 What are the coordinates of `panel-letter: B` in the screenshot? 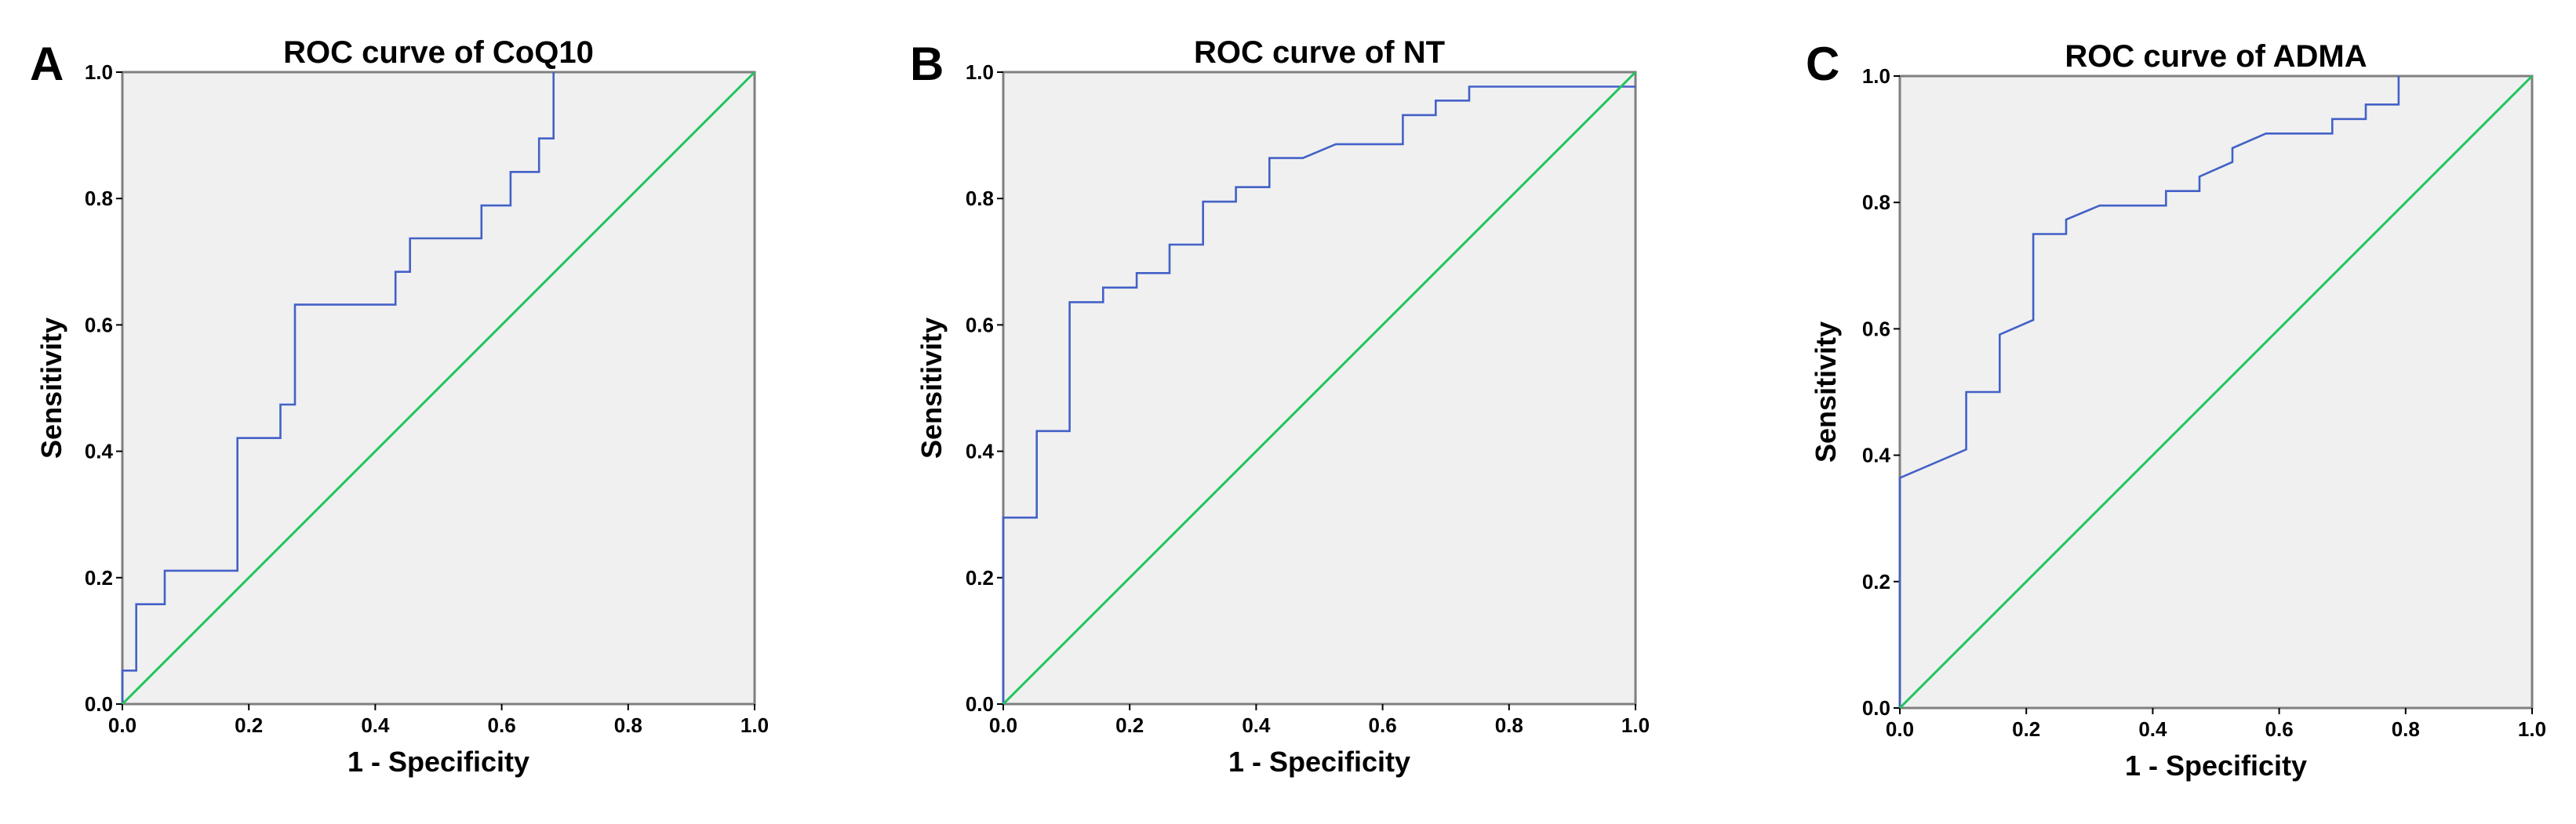 It's located at (927, 64).